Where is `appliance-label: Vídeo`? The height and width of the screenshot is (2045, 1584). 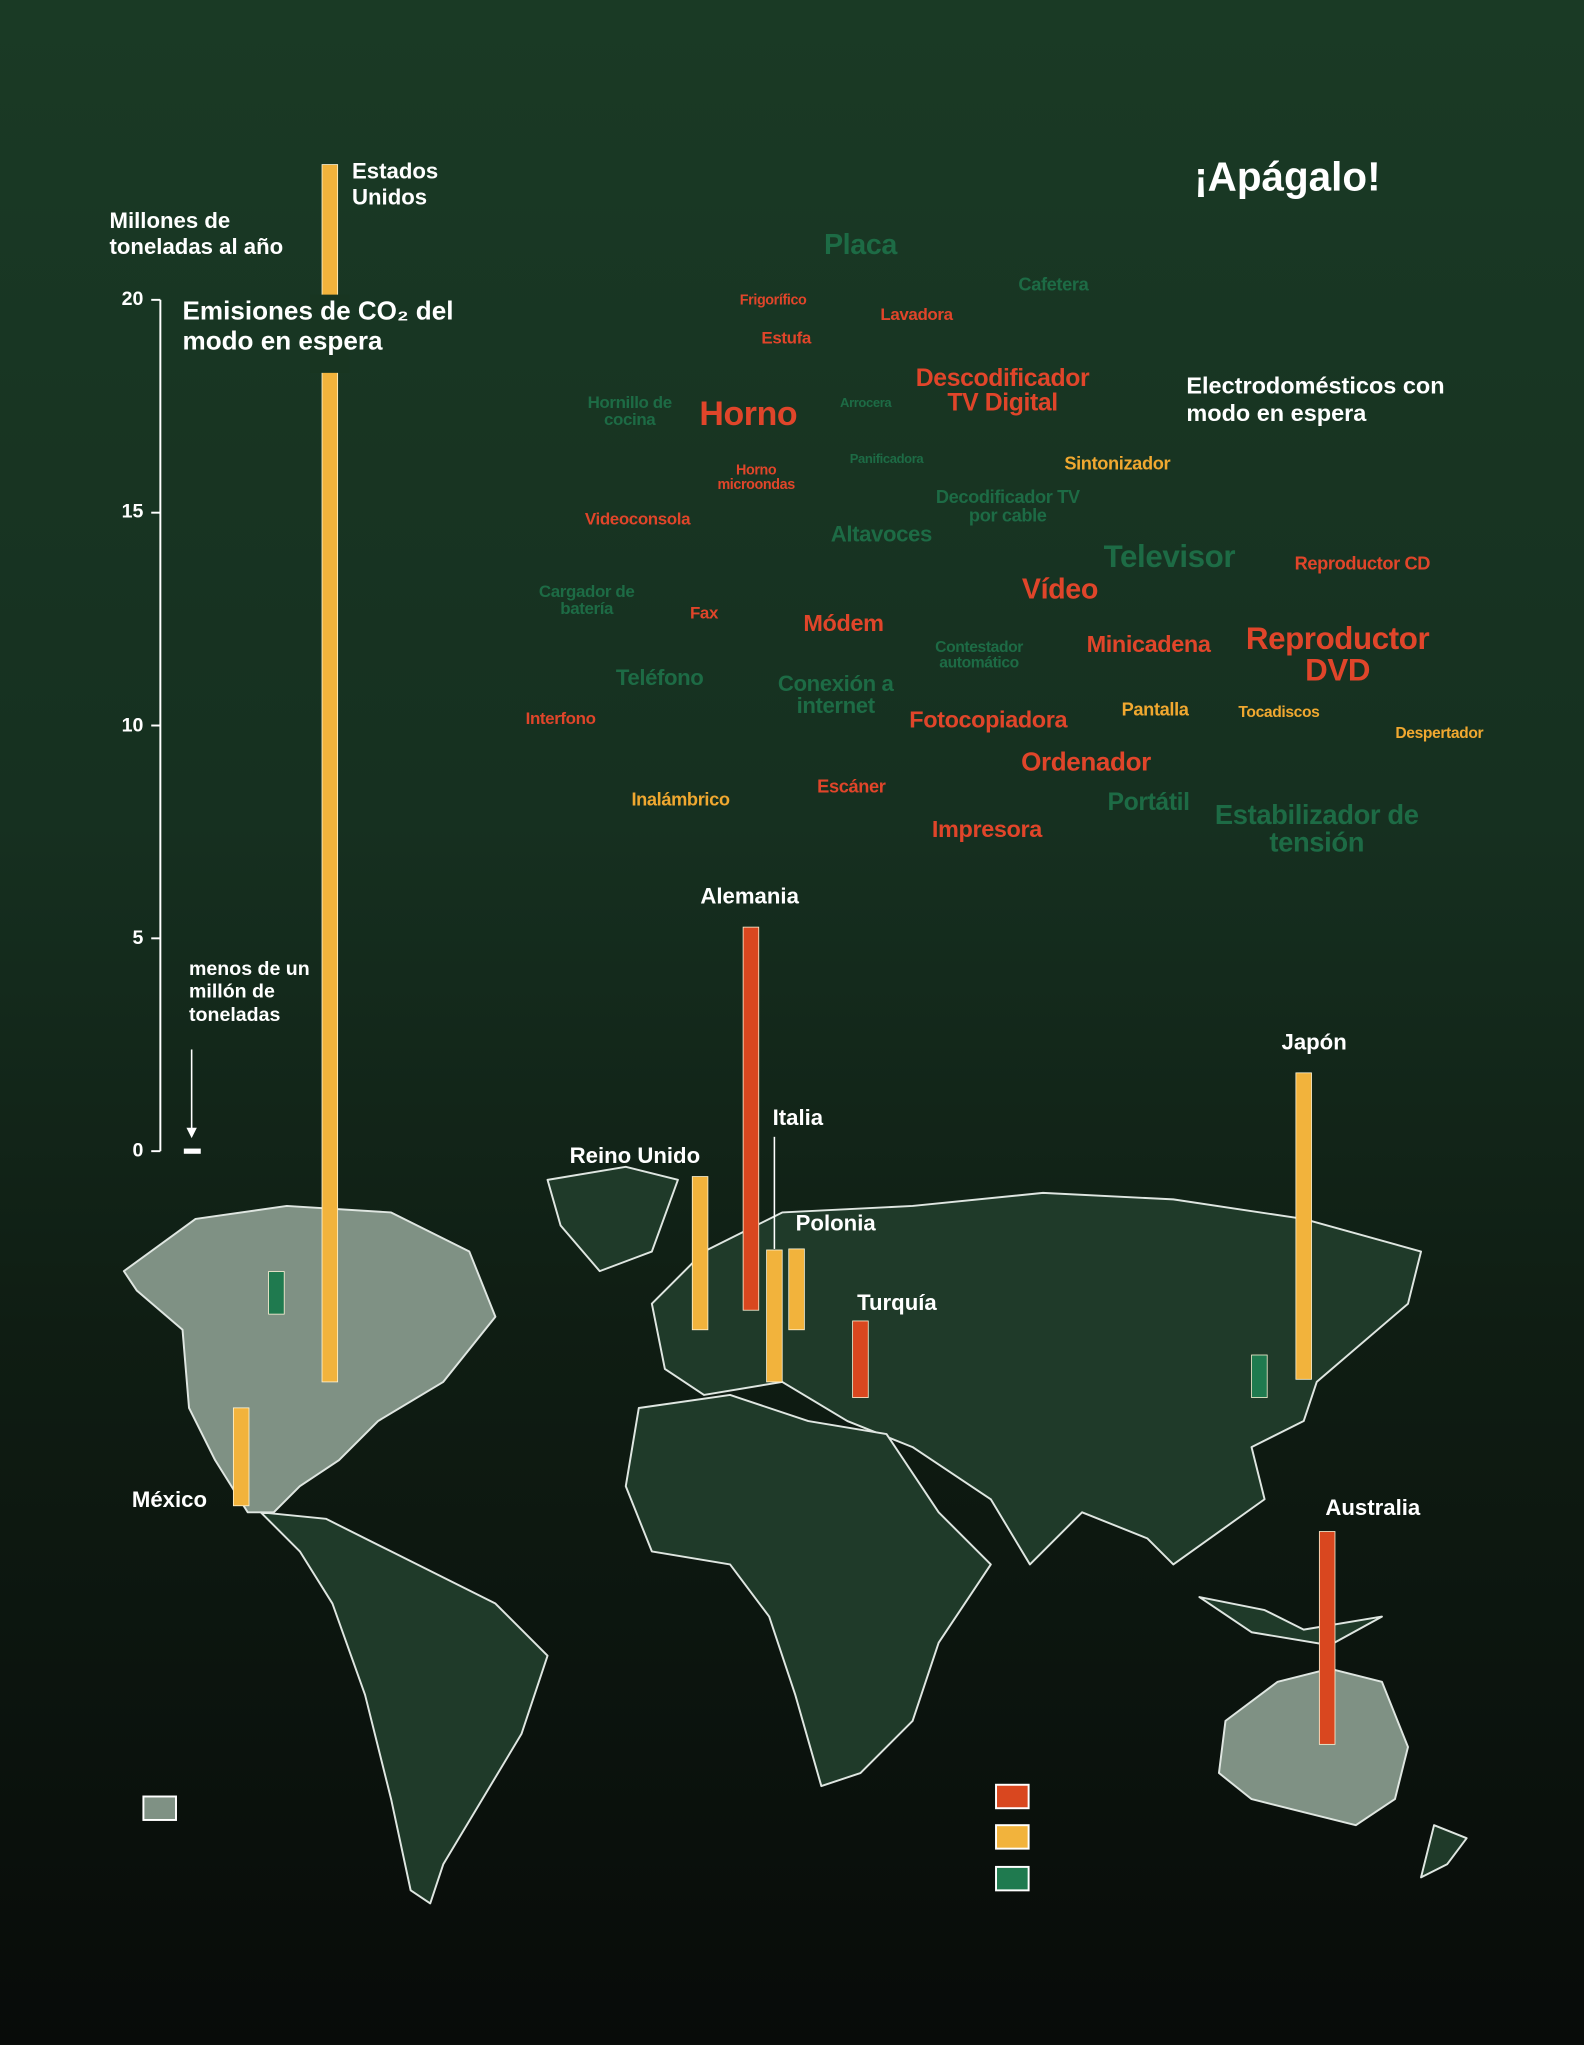 appliance-label: Vídeo is located at coordinates (1060, 588).